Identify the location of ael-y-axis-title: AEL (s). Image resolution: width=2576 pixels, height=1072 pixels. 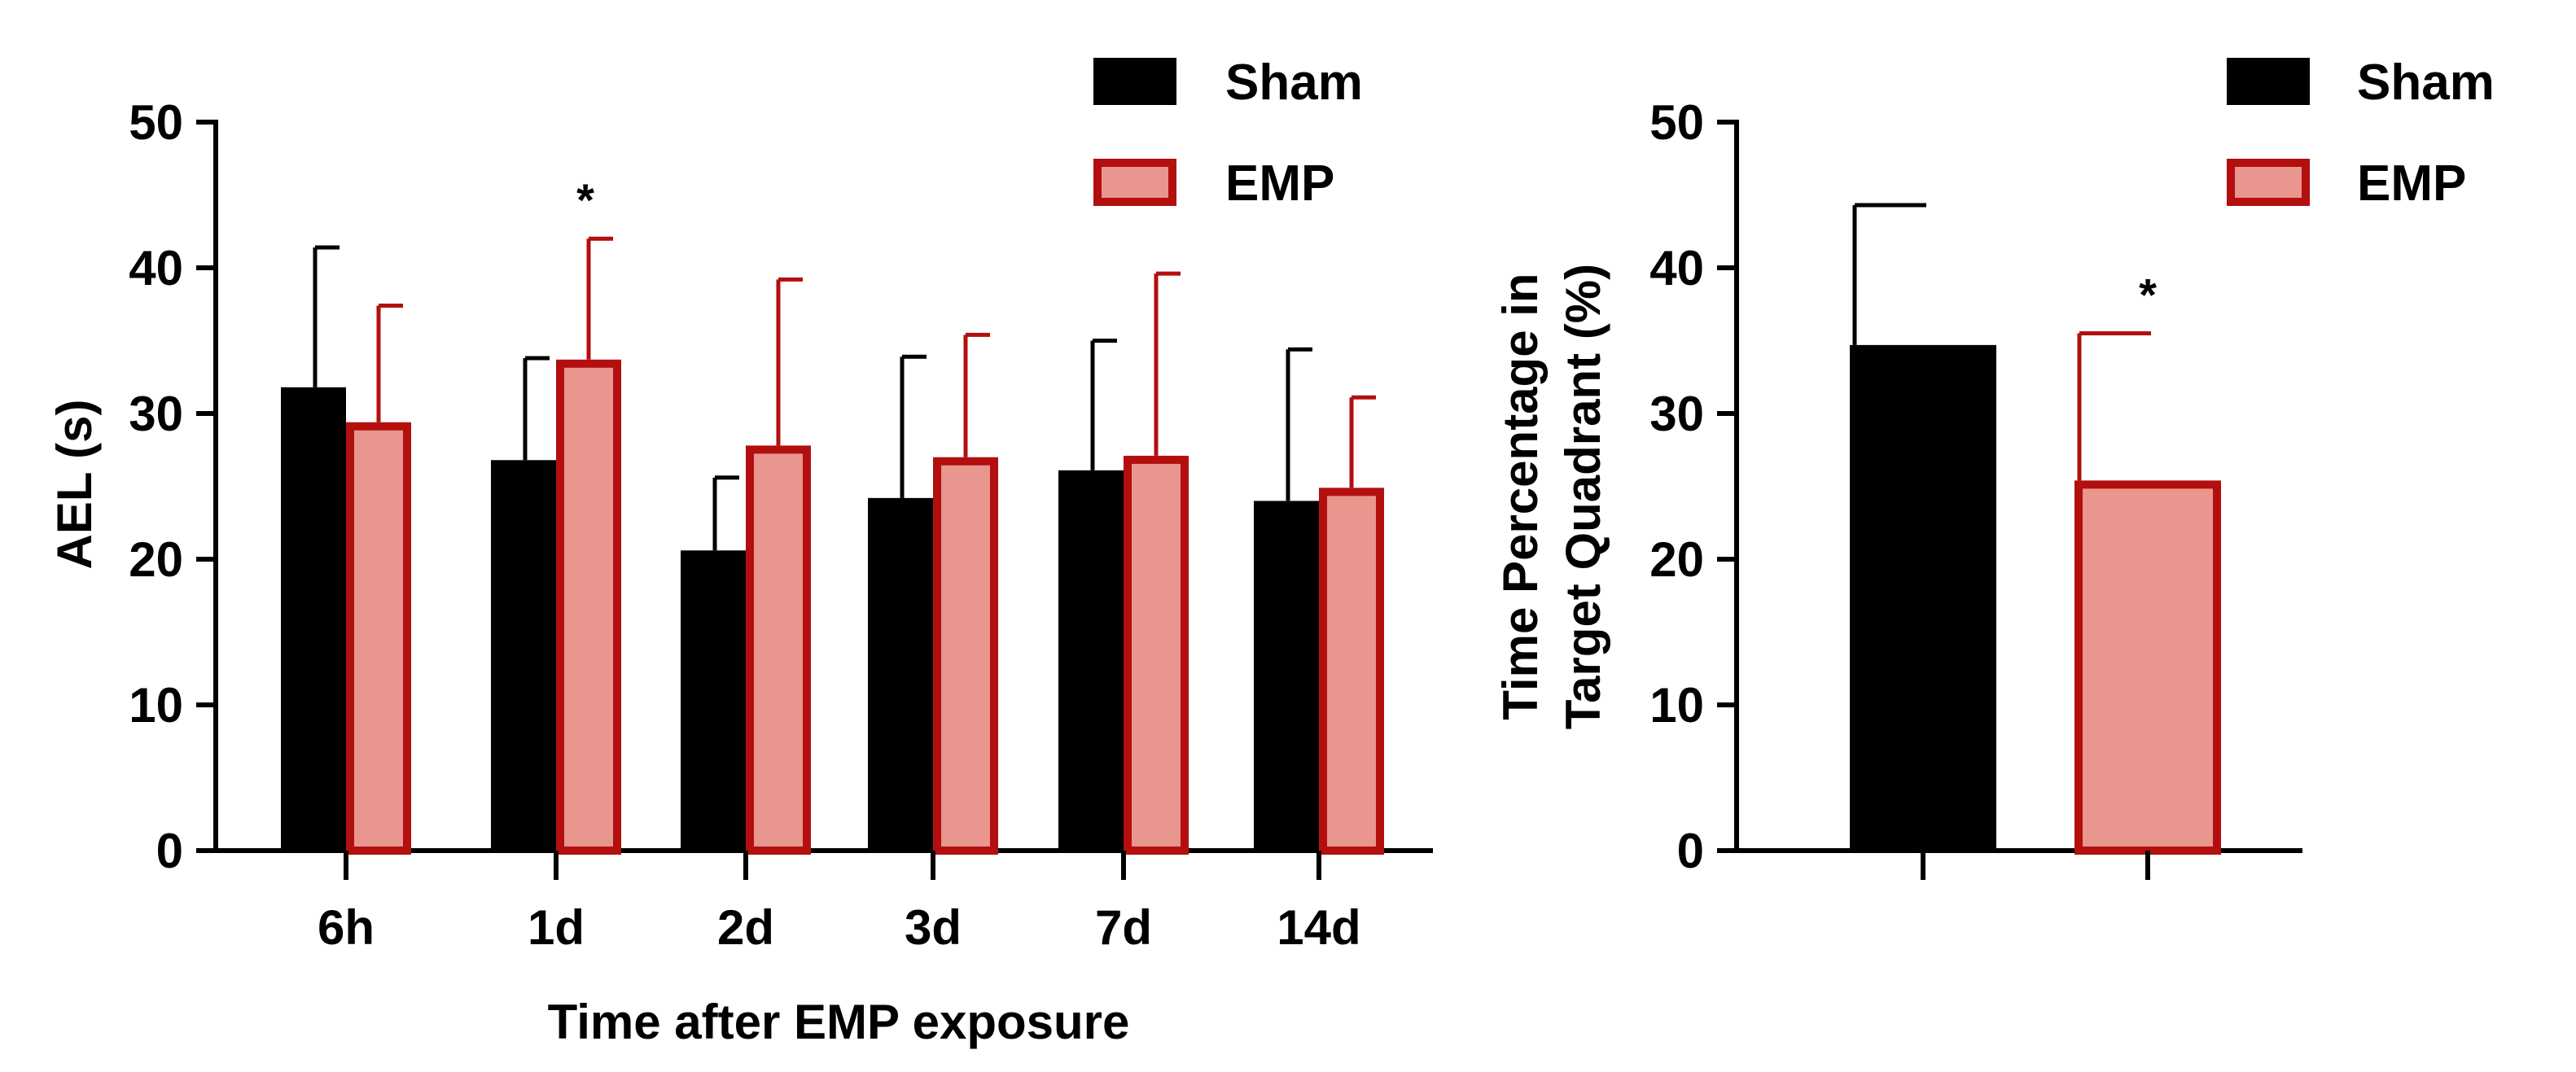
(74, 485).